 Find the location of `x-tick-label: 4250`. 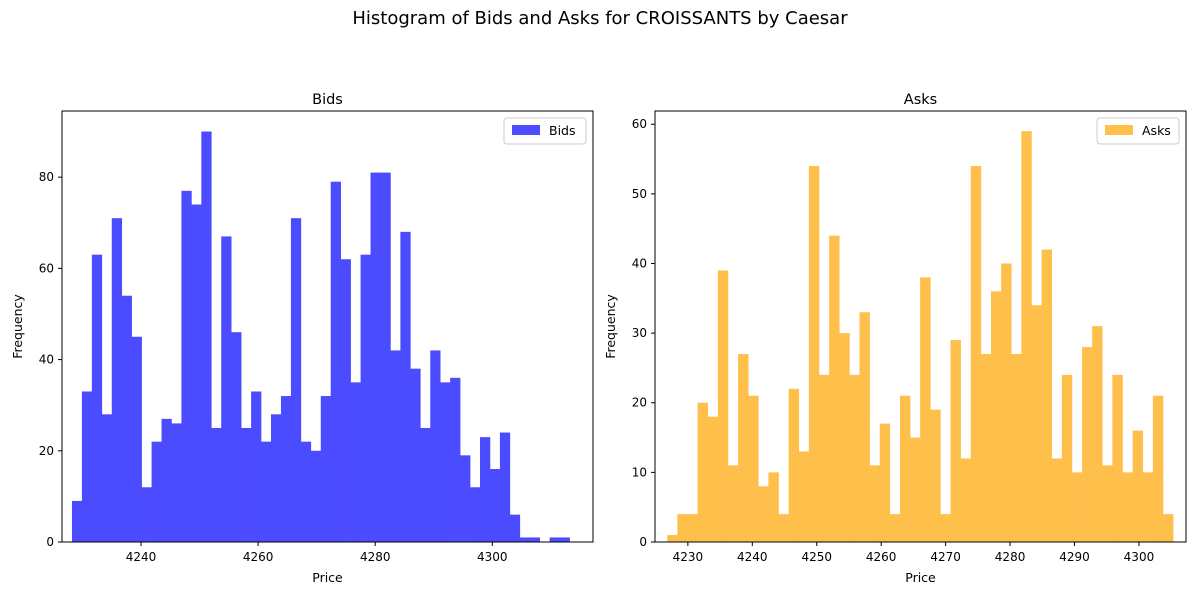

x-tick-label: 4250 is located at coordinates (816, 557).